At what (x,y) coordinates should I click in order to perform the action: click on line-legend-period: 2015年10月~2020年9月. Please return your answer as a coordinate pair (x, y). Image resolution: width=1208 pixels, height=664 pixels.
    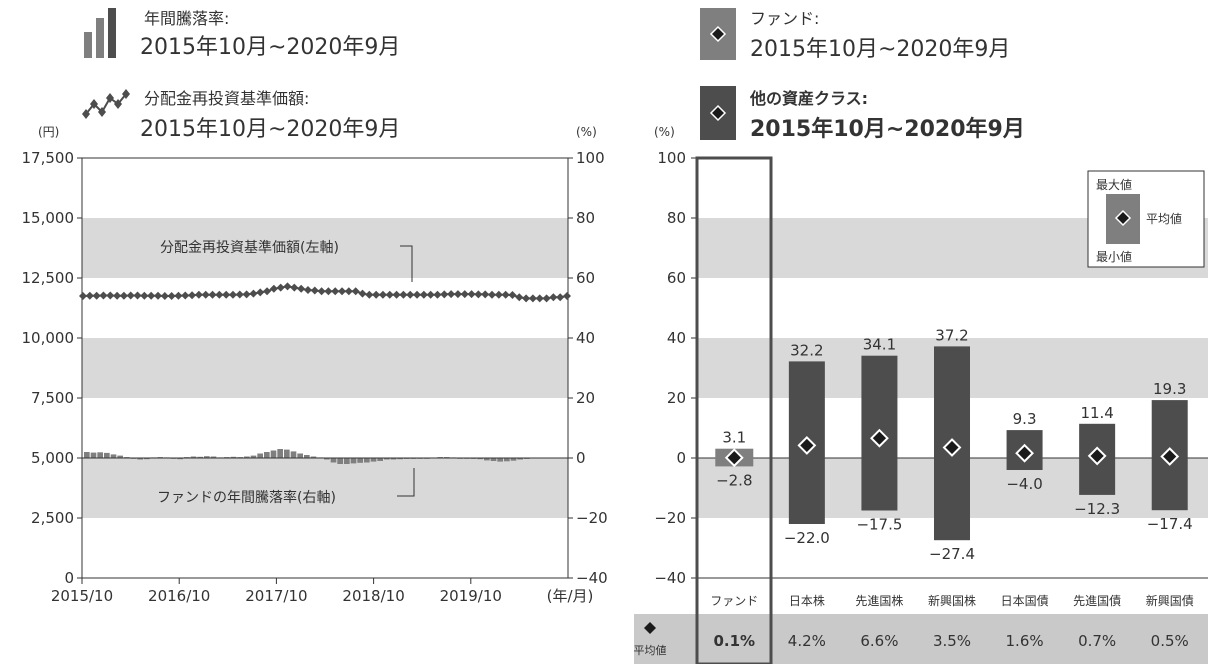
    Looking at the image, I should click on (270, 129).